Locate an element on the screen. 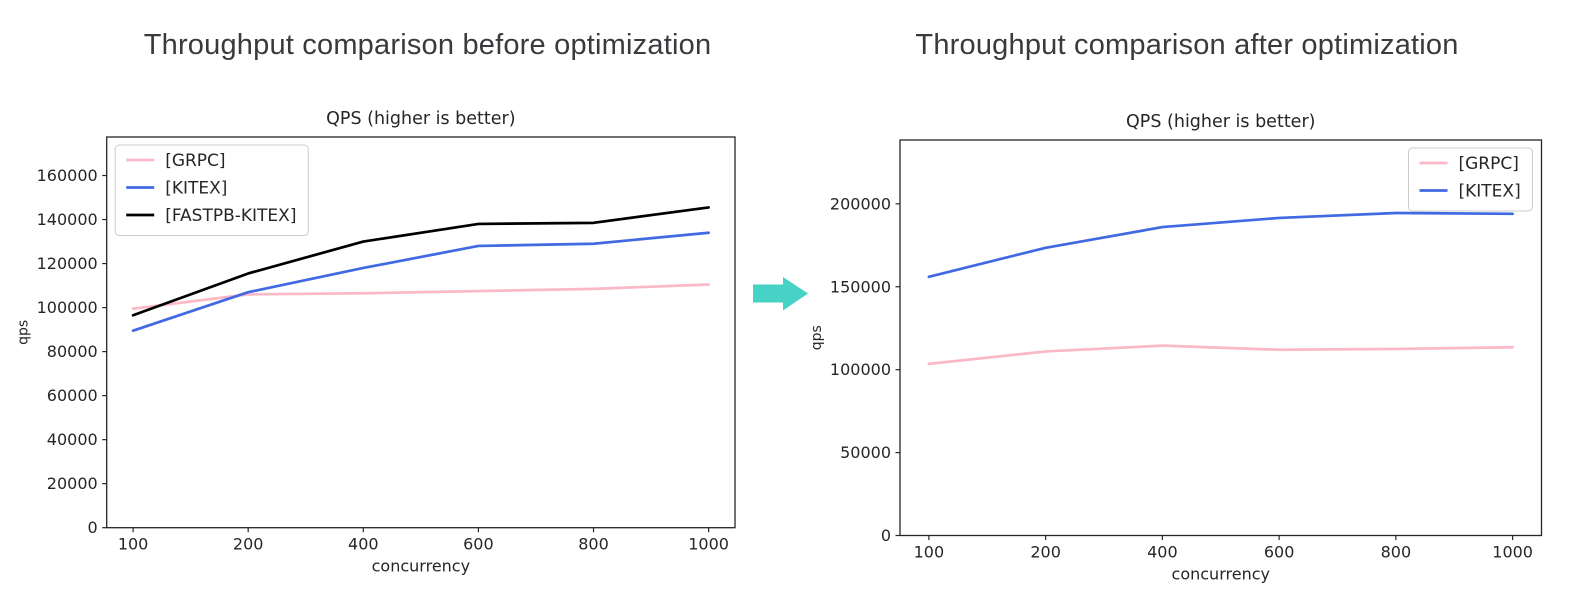 The width and height of the screenshot is (1596, 612). y-tick-label: 80000 is located at coordinates (72, 351).